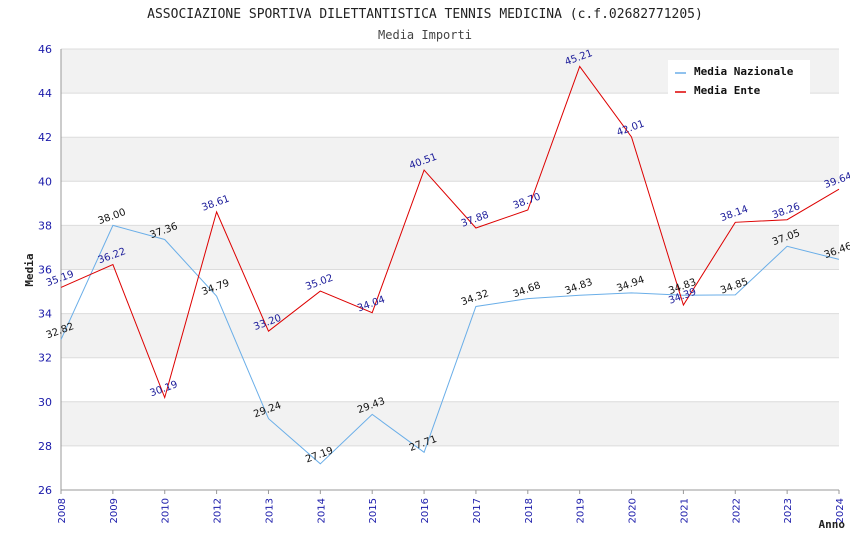  Describe the element at coordinates (45, 137) in the screenshot. I see `y-tick-label: 42` at that location.